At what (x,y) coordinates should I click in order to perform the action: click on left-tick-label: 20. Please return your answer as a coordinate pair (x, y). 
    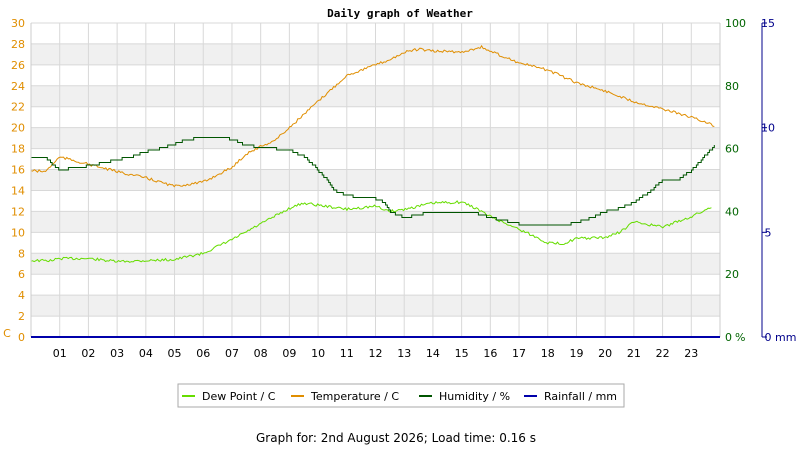
    Looking at the image, I should click on (18, 128).